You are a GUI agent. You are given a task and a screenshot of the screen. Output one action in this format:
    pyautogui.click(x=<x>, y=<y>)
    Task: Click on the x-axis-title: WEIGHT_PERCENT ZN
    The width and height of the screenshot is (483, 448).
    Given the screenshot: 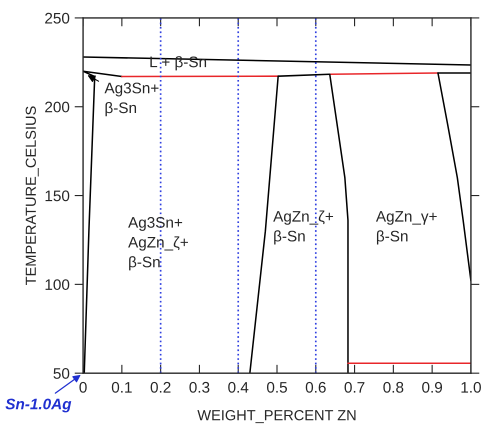 What is the action you would take?
    pyautogui.click(x=276, y=417)
    